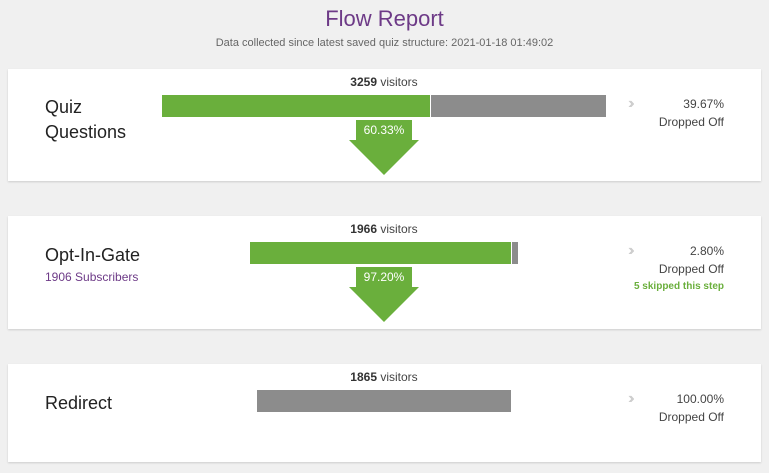 The height and width of the screenshot is (473, 769). What do you see at coordinates (706, 251) in the screenshot?
I see `drop-rate: 2.80%` at bounding box center [706, 251].